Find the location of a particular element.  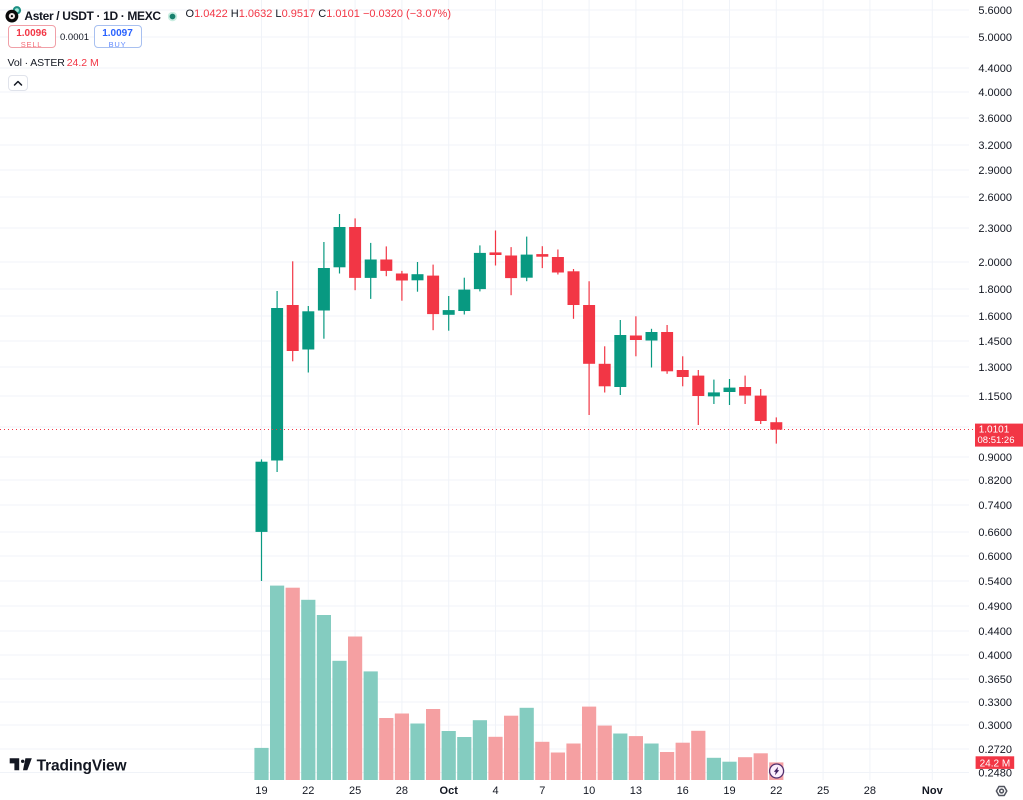

svg-text: 0.7400 is located at coordinates (995, 506).